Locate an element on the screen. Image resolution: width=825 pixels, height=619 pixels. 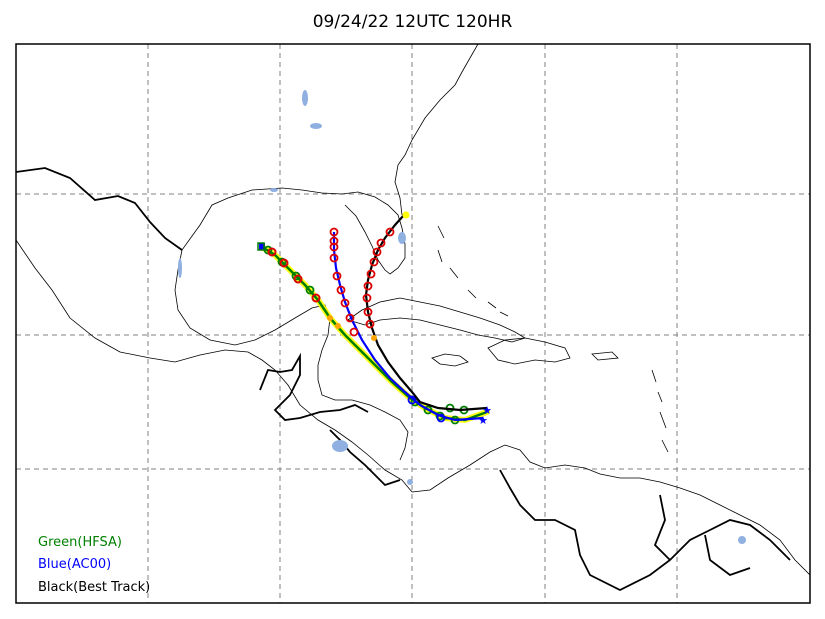
track-ac00: ★ is located at coordinates (408, 327).